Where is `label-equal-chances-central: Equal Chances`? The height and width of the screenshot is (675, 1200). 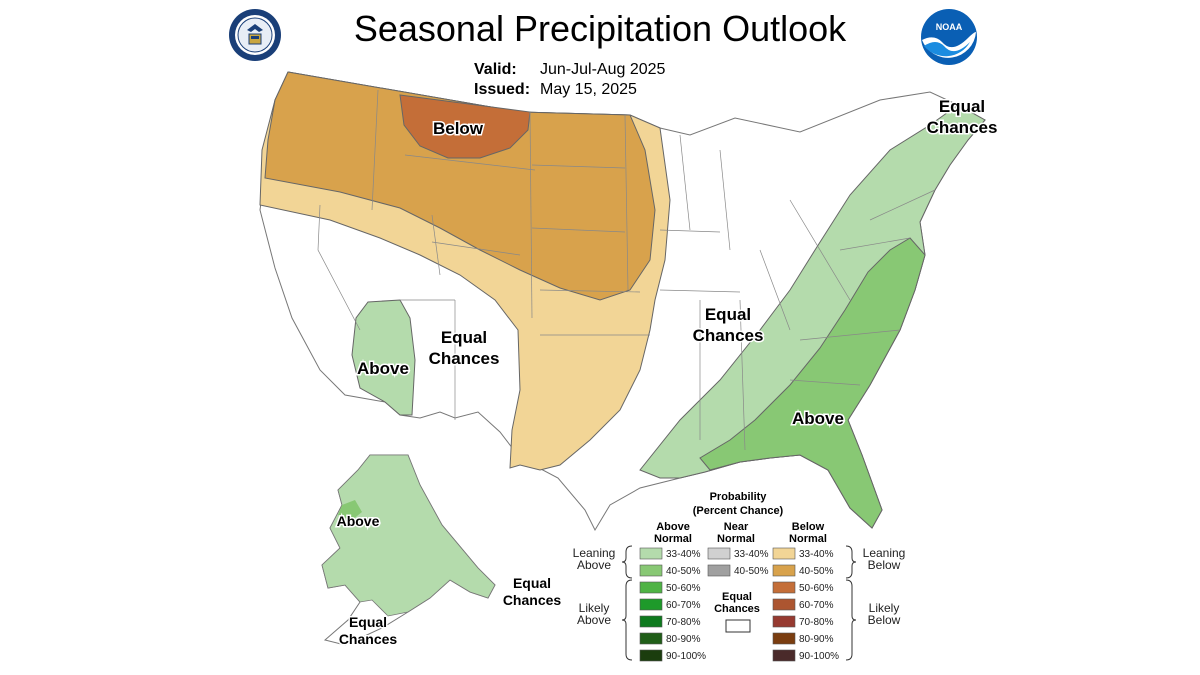
label-equal-chances-central: Equal Chances is located at coordinates (728, 325).